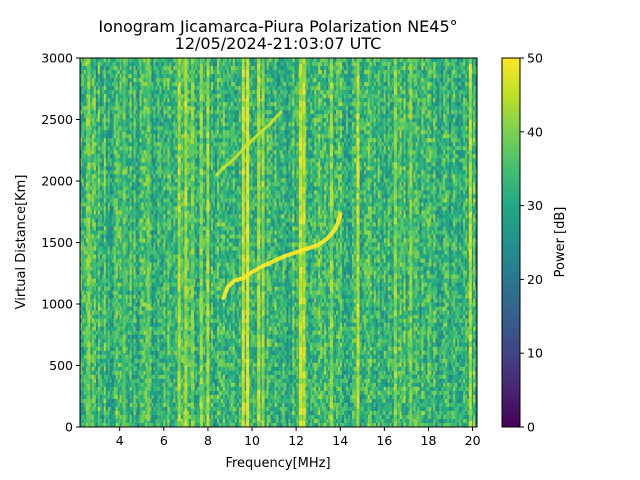 The image size is (640, 480). Describe the element at coordinates (278, 43) in the screenshot. I see `chart-subtitle: 12/05/2024-21:03:07 UTC` at that location.